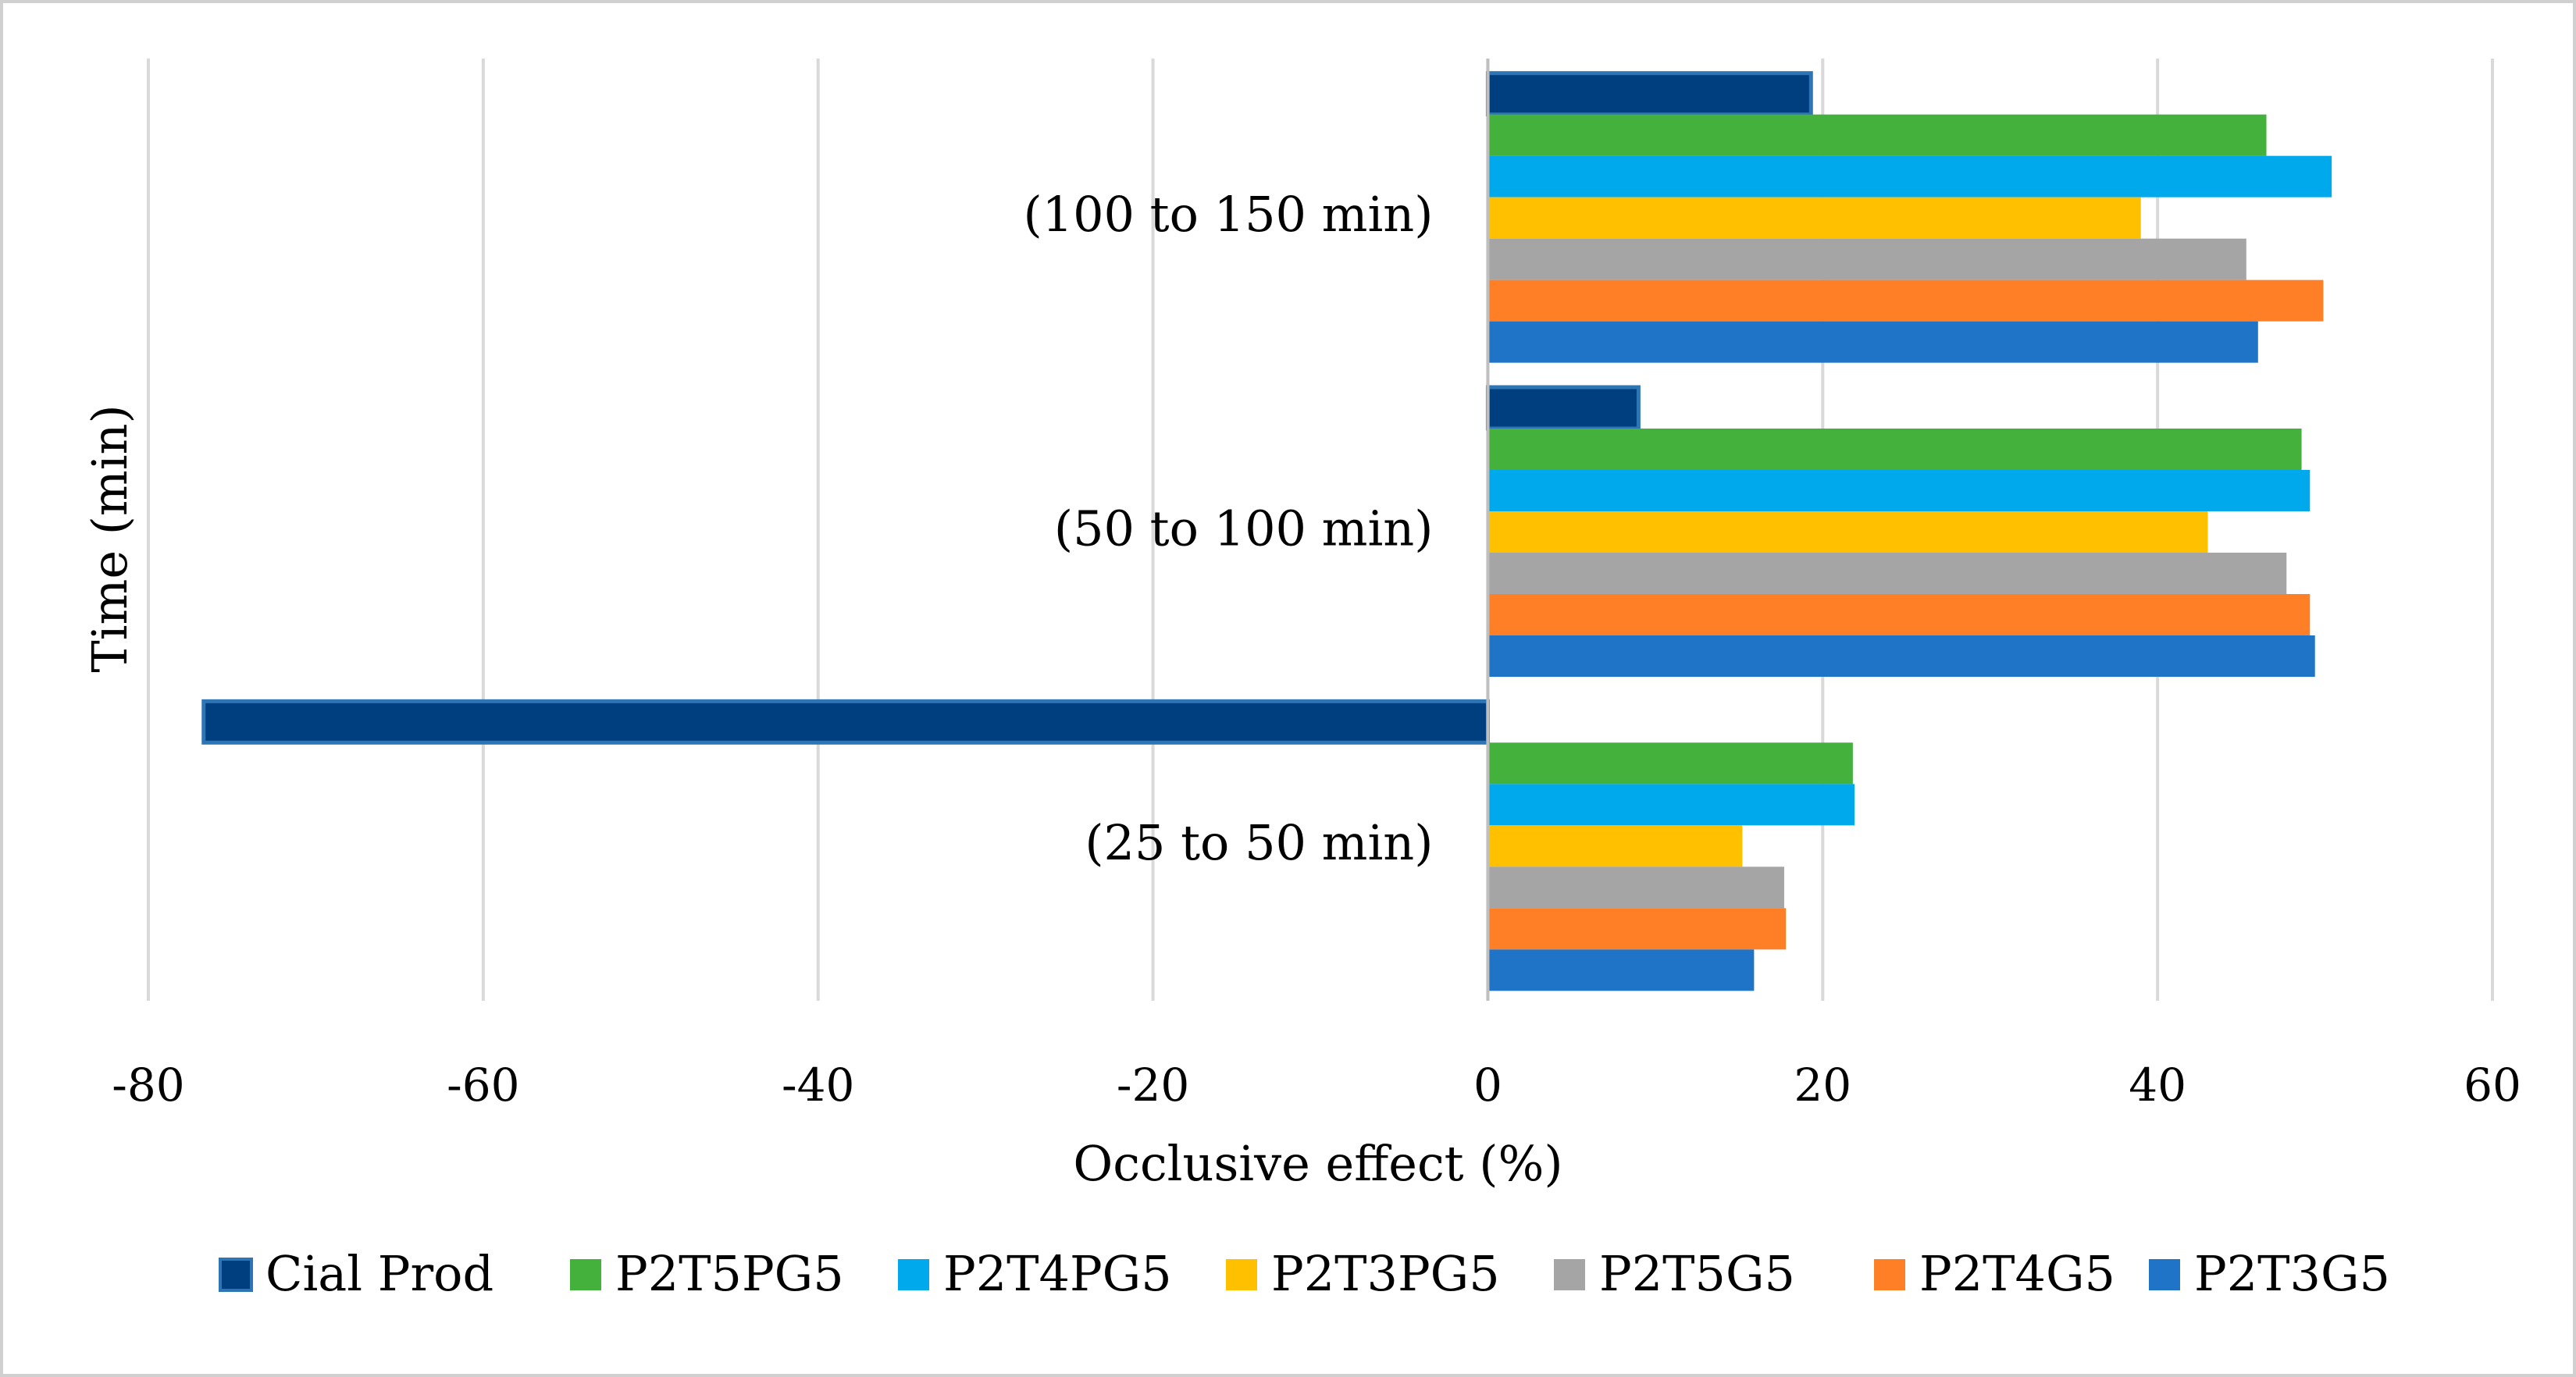  Describe the element at coordinates (2492, 1085) in the screenshot. I see `x-tick-label: 60` at that location.